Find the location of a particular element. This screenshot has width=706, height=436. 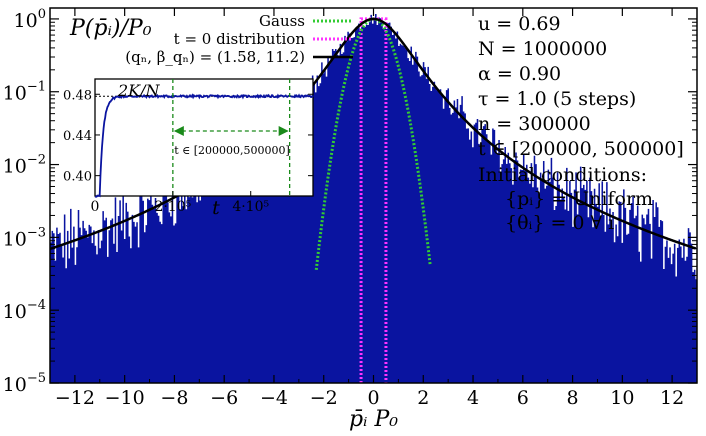

legend-label: (qₙ, β_qₙ) = (1.58, 11.2) is located at coordinates (215, 57).